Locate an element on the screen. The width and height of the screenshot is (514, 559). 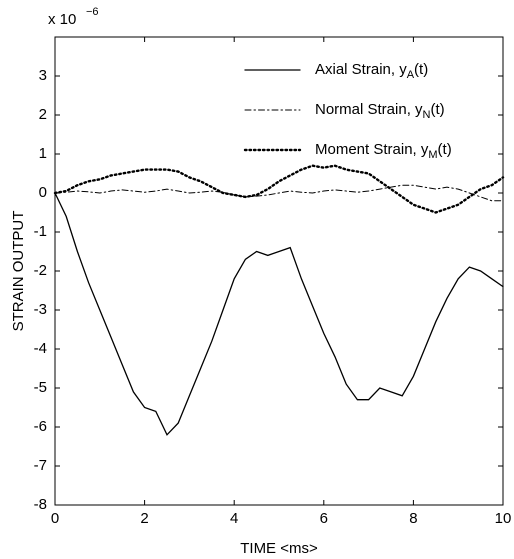
y-axis-label: STRAIN OUTPUT is located at coordinates (18, 271).